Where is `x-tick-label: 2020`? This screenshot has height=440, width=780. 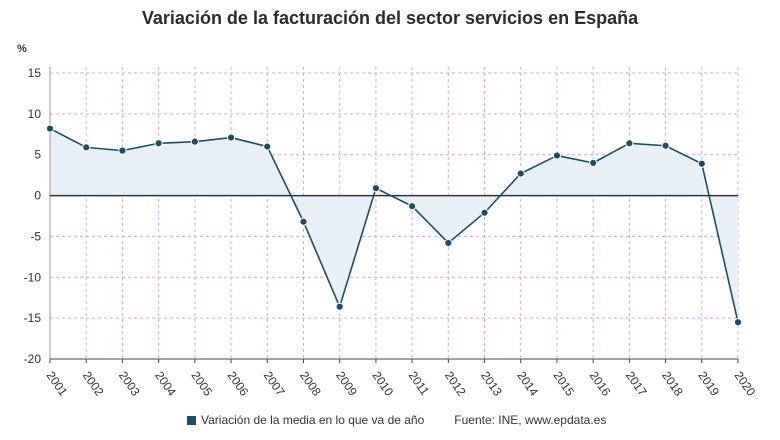
x-tick-label: 2020 is located at coordinates (745, 384).